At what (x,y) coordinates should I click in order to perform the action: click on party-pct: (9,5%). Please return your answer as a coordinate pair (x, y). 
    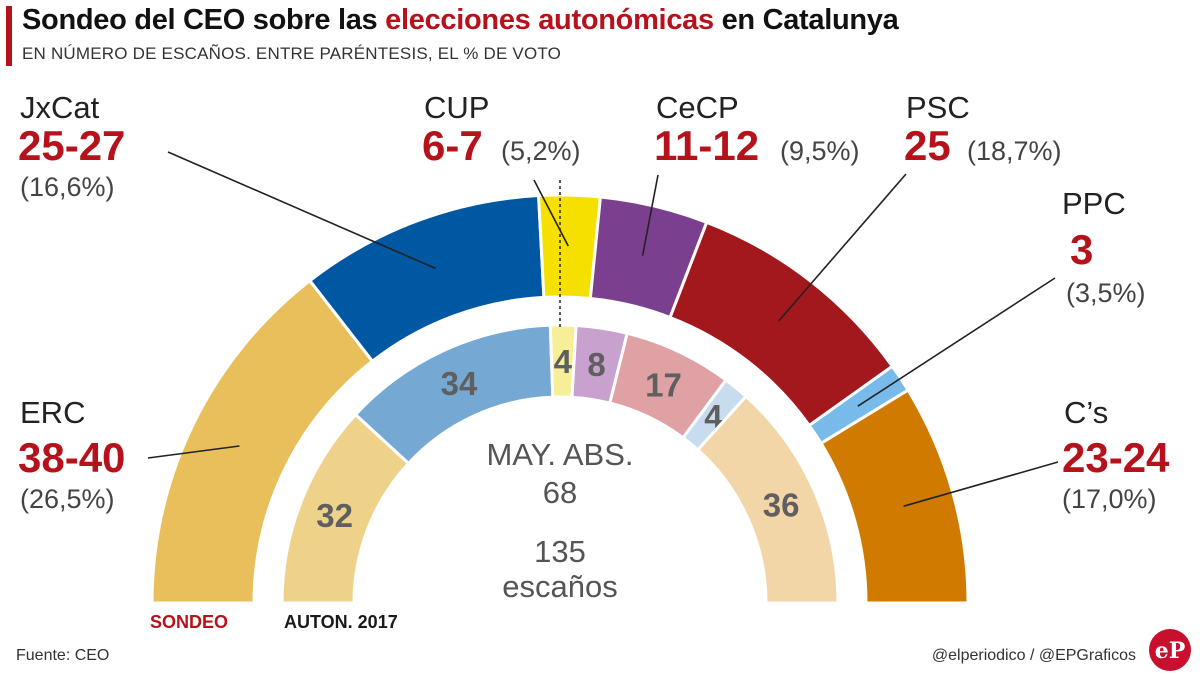
    Looking at the image, I should click on (820, 151).